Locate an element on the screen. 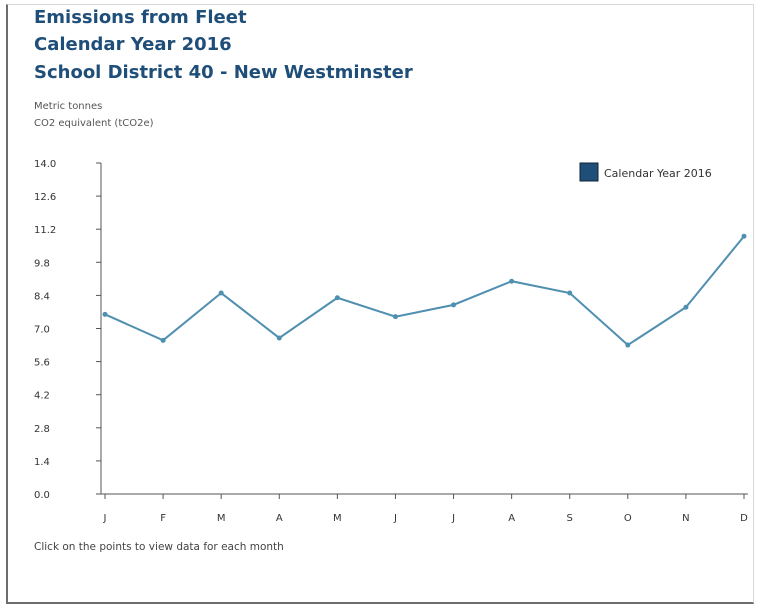 The image size is (762, 607). y-tick-label: 4.2 is located at coordinates (42, 396).